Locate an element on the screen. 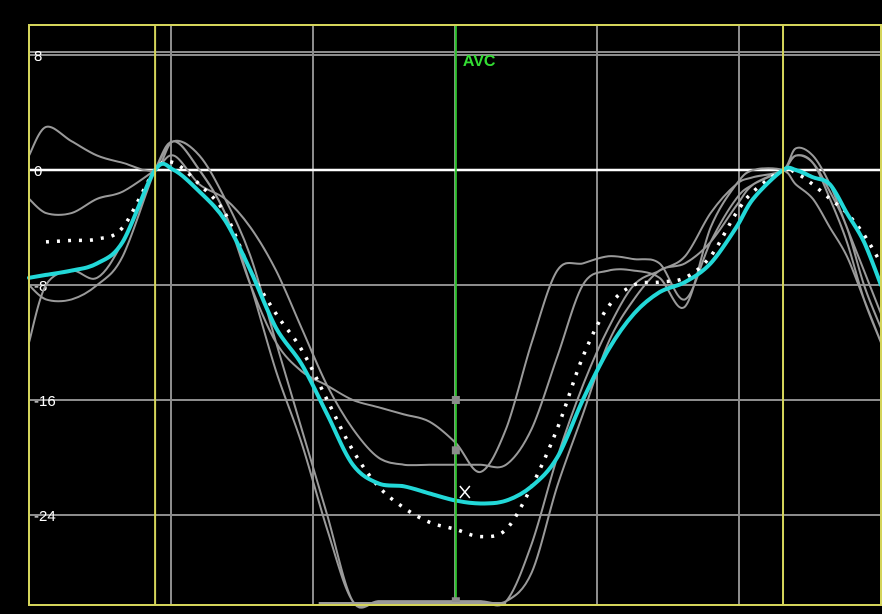  y-tick-label: -24 is located at coordinates (45, 516).